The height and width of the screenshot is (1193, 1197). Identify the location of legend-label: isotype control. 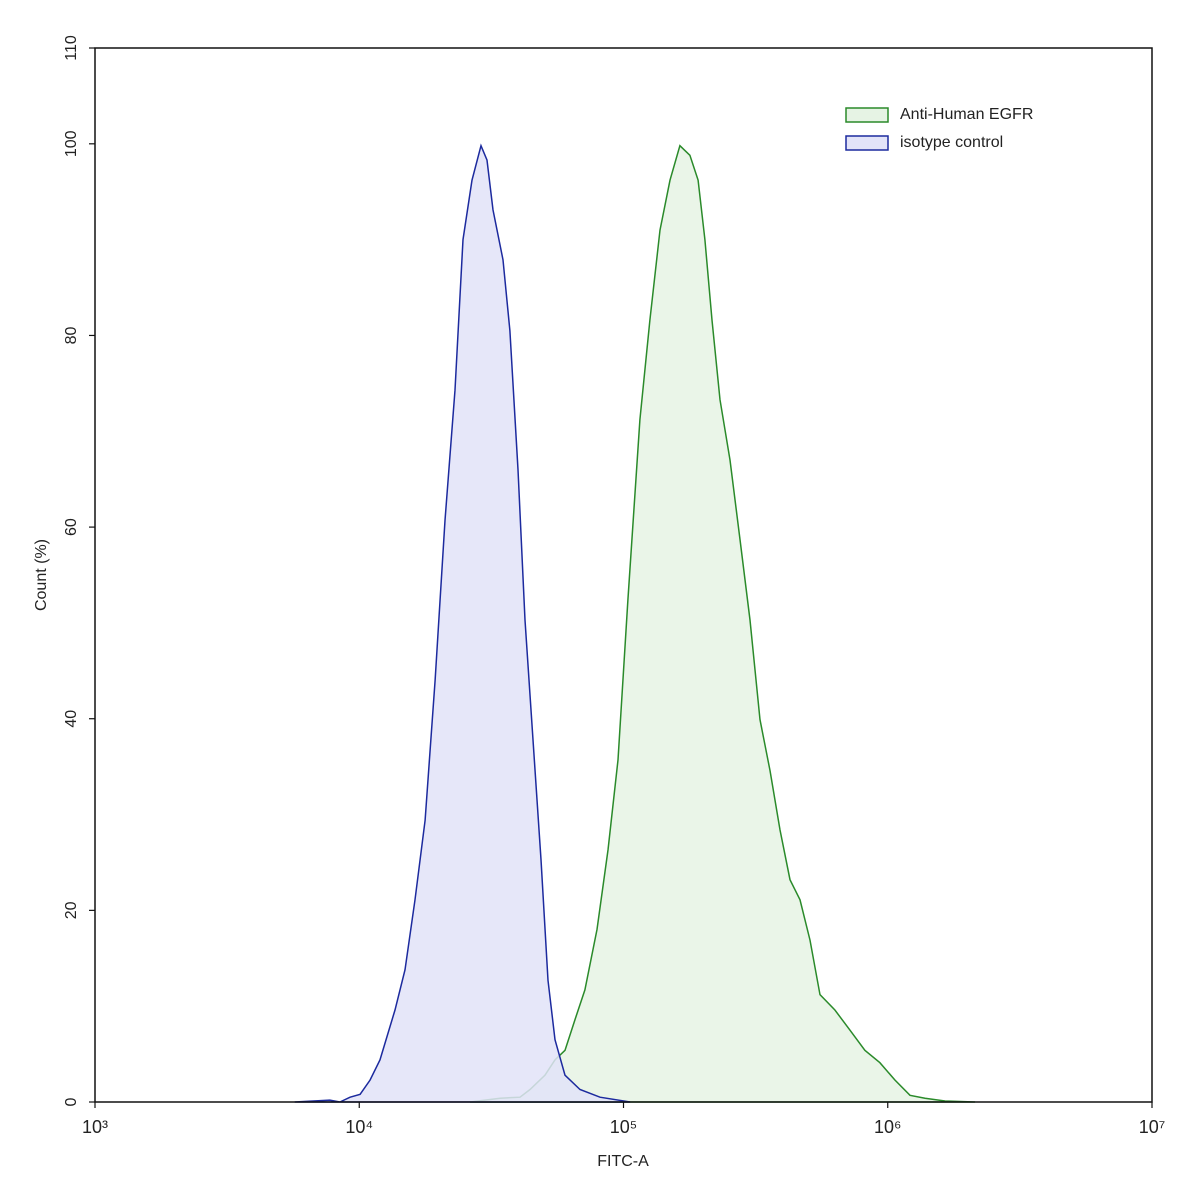
(951, 142).